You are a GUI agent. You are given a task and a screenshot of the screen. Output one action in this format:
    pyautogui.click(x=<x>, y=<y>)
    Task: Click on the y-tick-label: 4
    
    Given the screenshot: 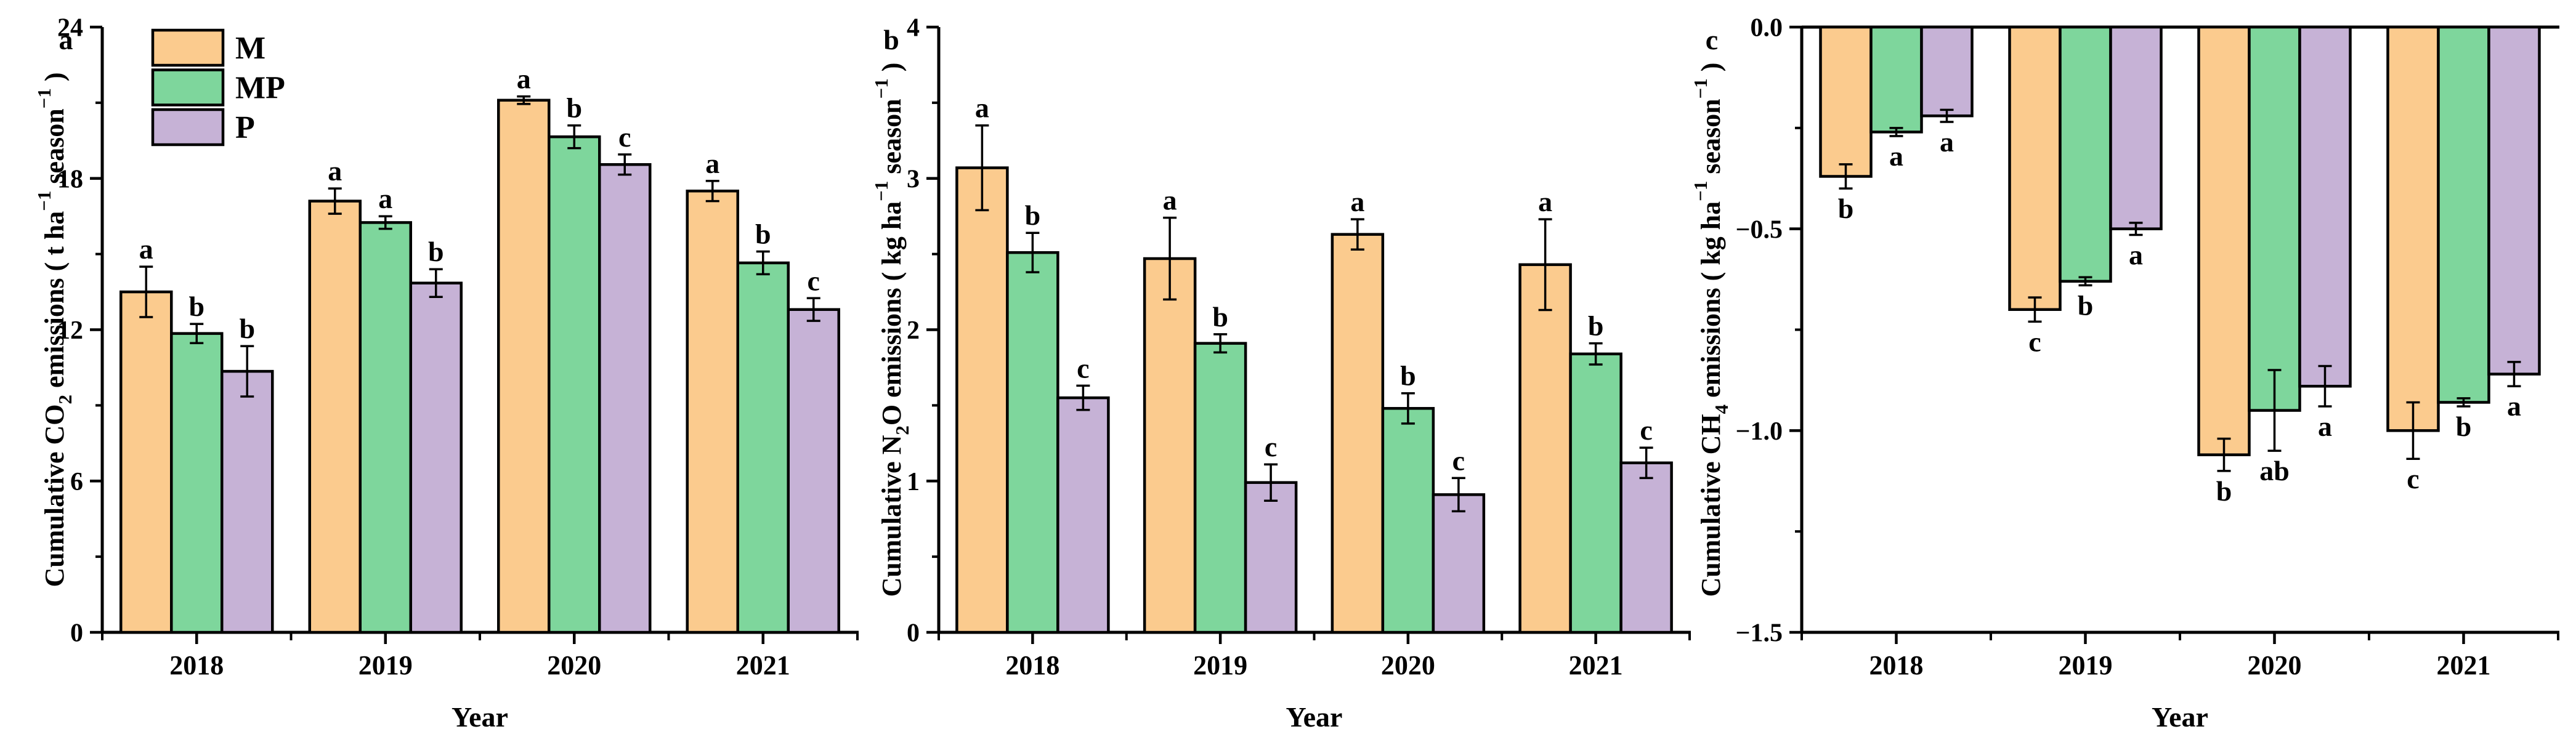 What is the action you would take?
    pyautogui.click(x=913, y=28)
    